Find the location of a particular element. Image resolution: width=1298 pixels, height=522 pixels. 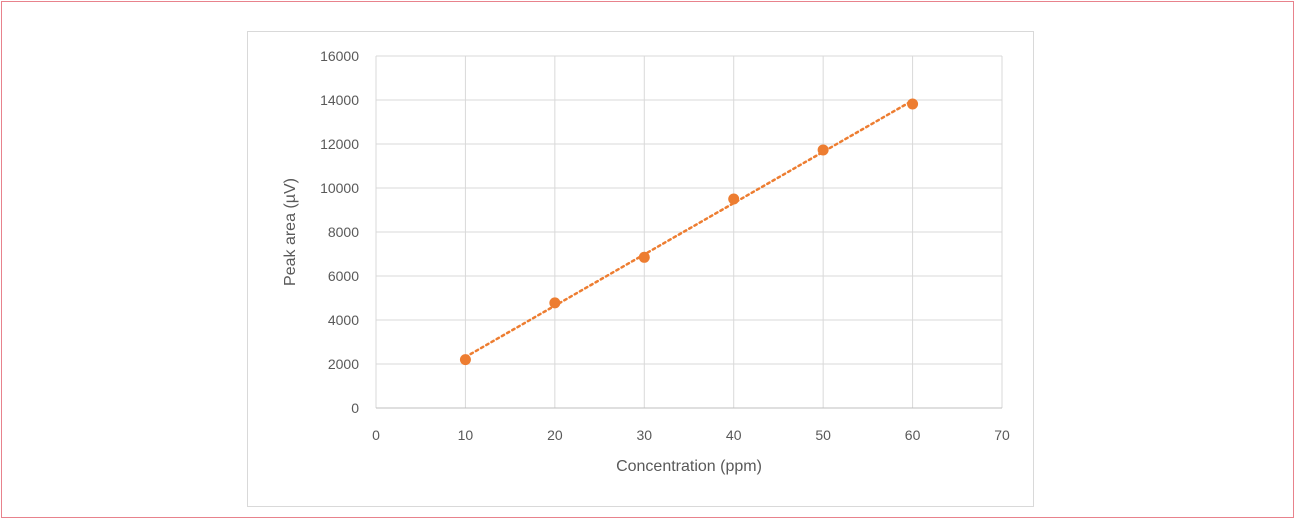

y-tick-label: 8000 is located at coordinates (343, 232).